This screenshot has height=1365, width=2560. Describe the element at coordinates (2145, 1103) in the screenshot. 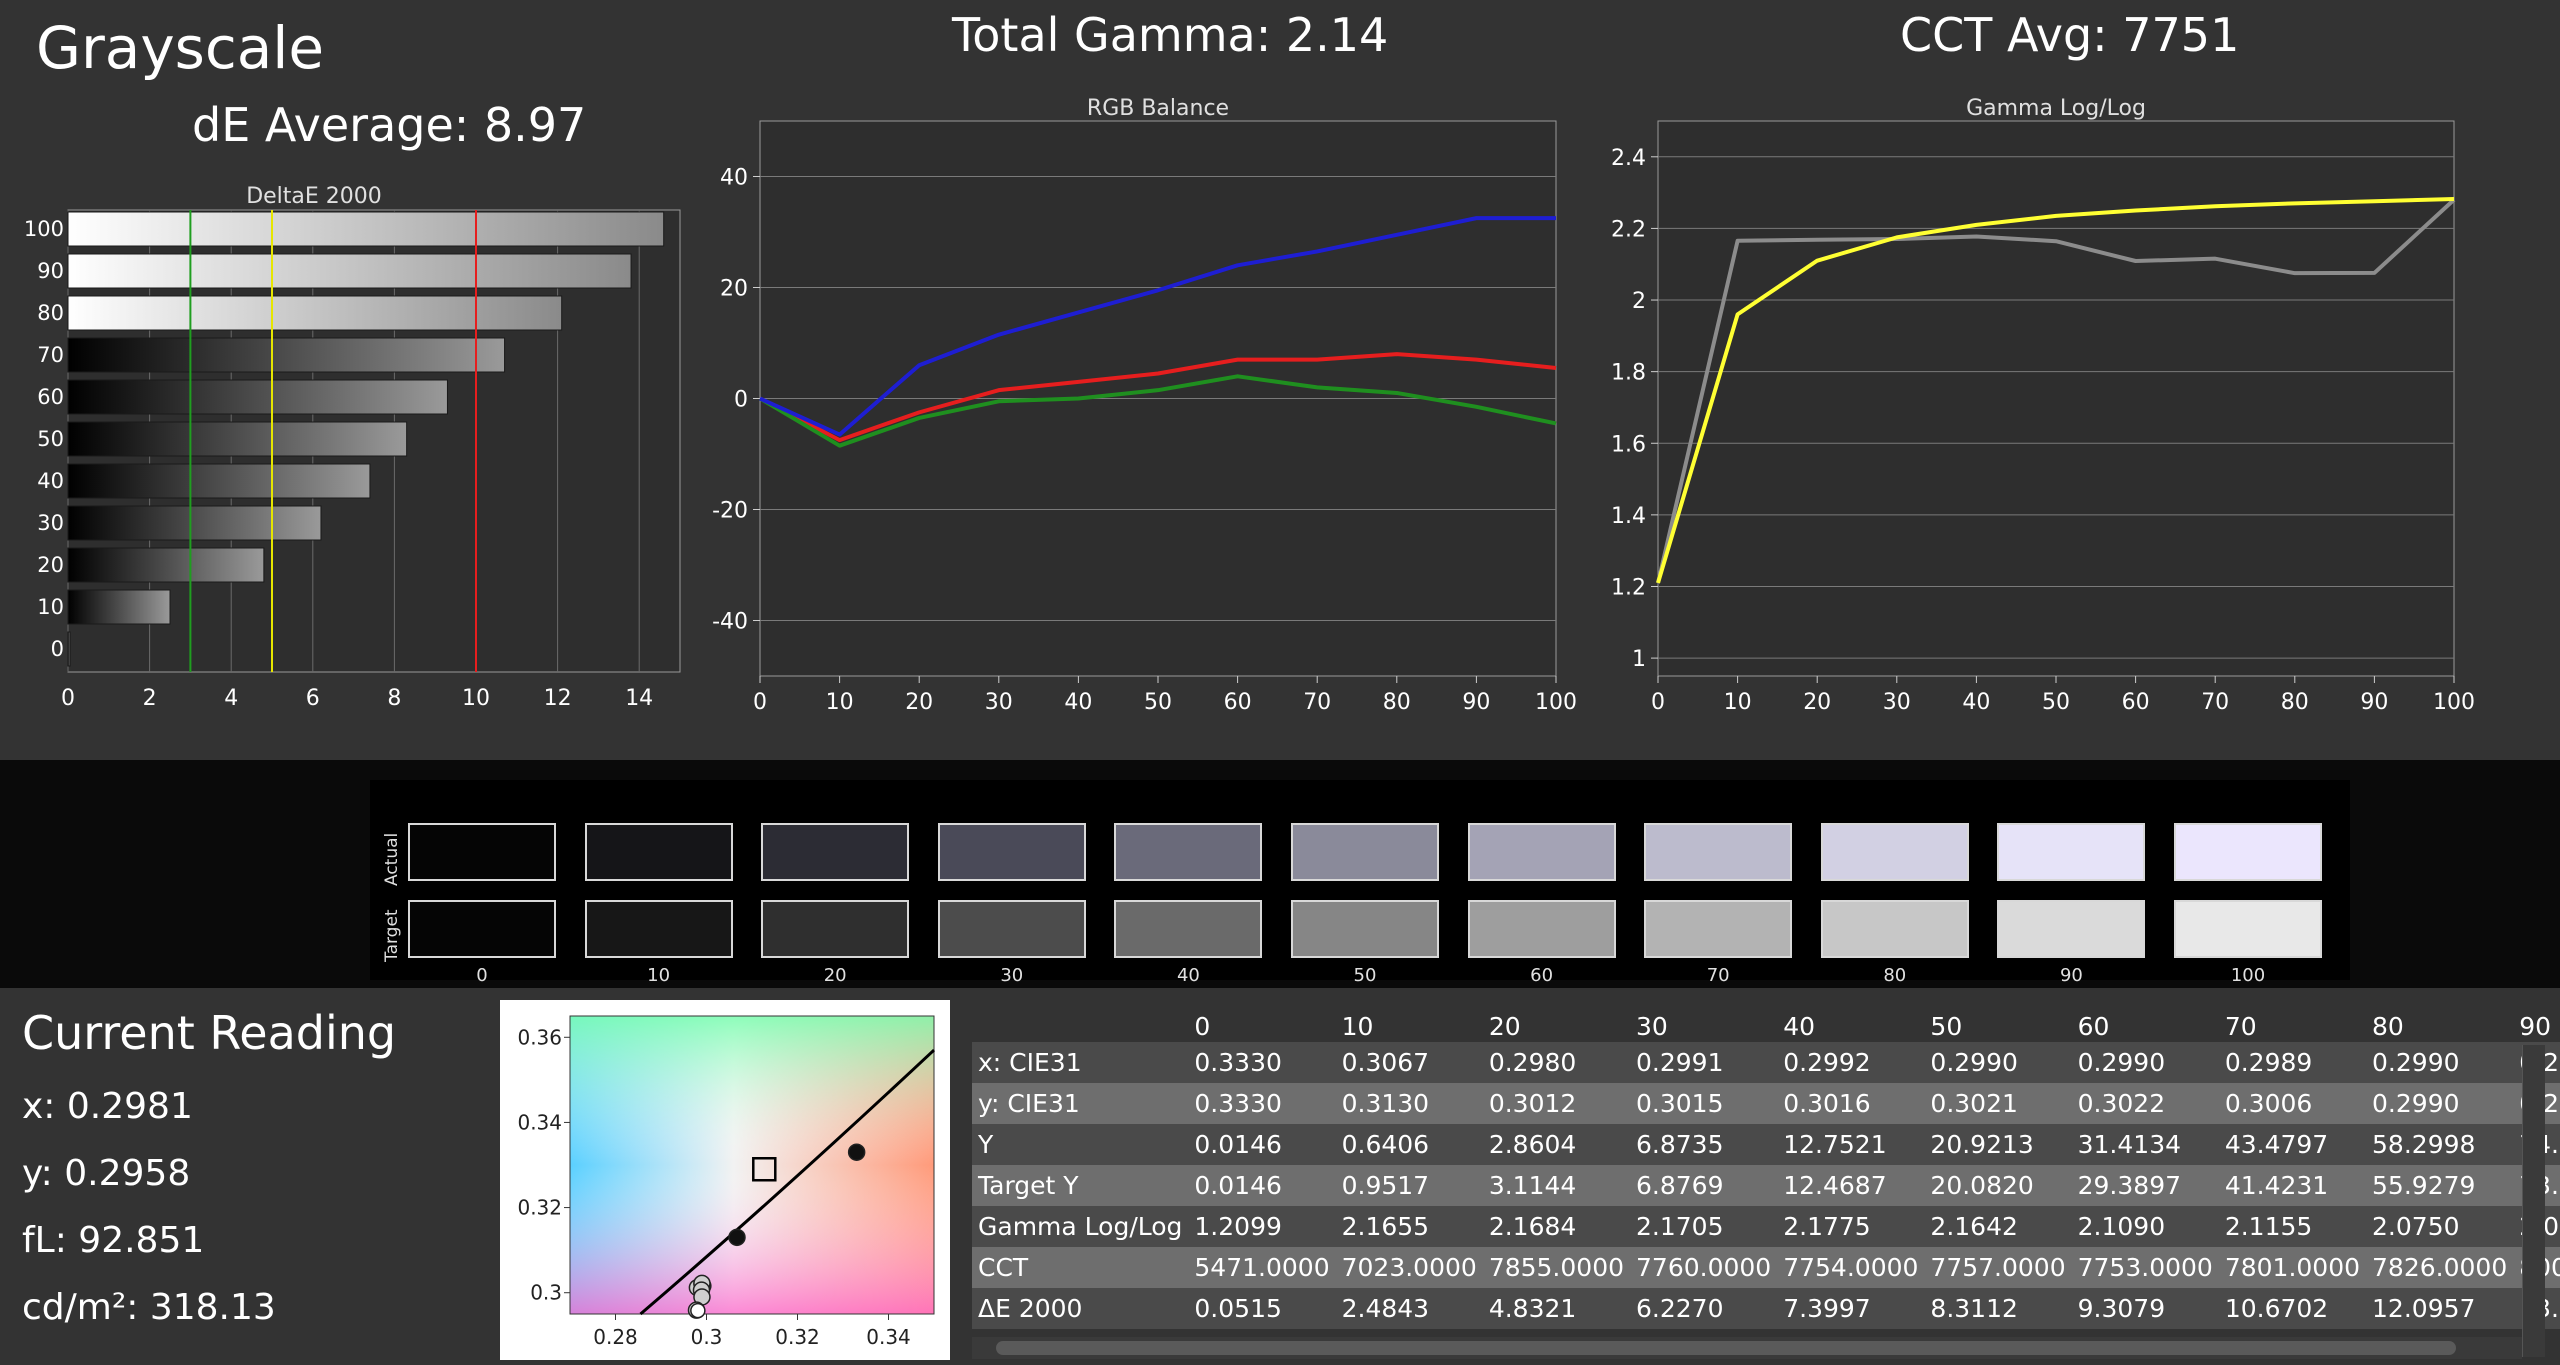

I see `table-cell: 0.3022` at that location.